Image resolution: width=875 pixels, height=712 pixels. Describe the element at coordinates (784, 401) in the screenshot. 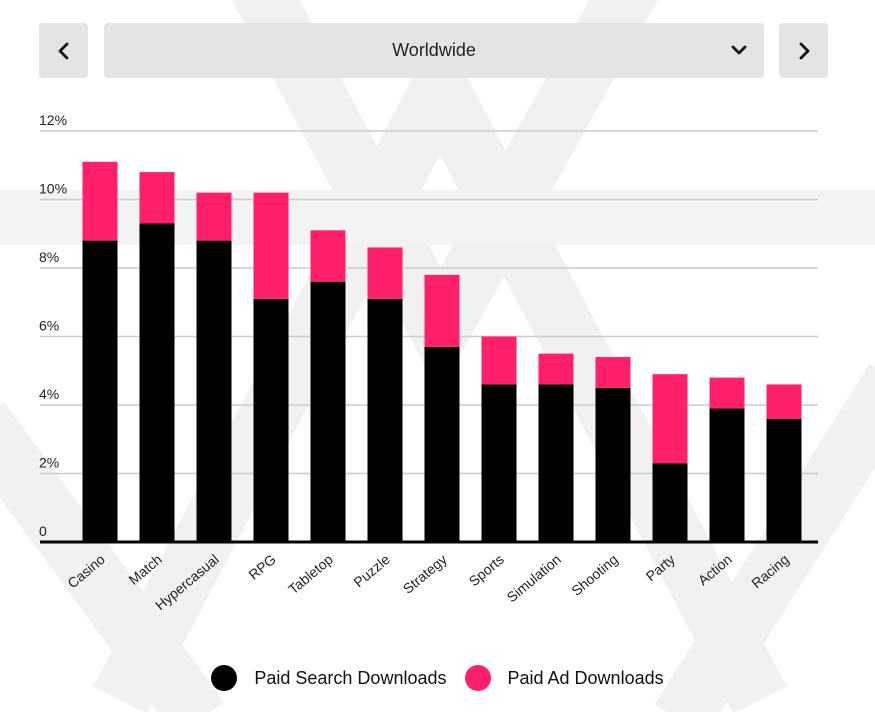

I see `bar-racing-paid-ad-downloads` at that location.